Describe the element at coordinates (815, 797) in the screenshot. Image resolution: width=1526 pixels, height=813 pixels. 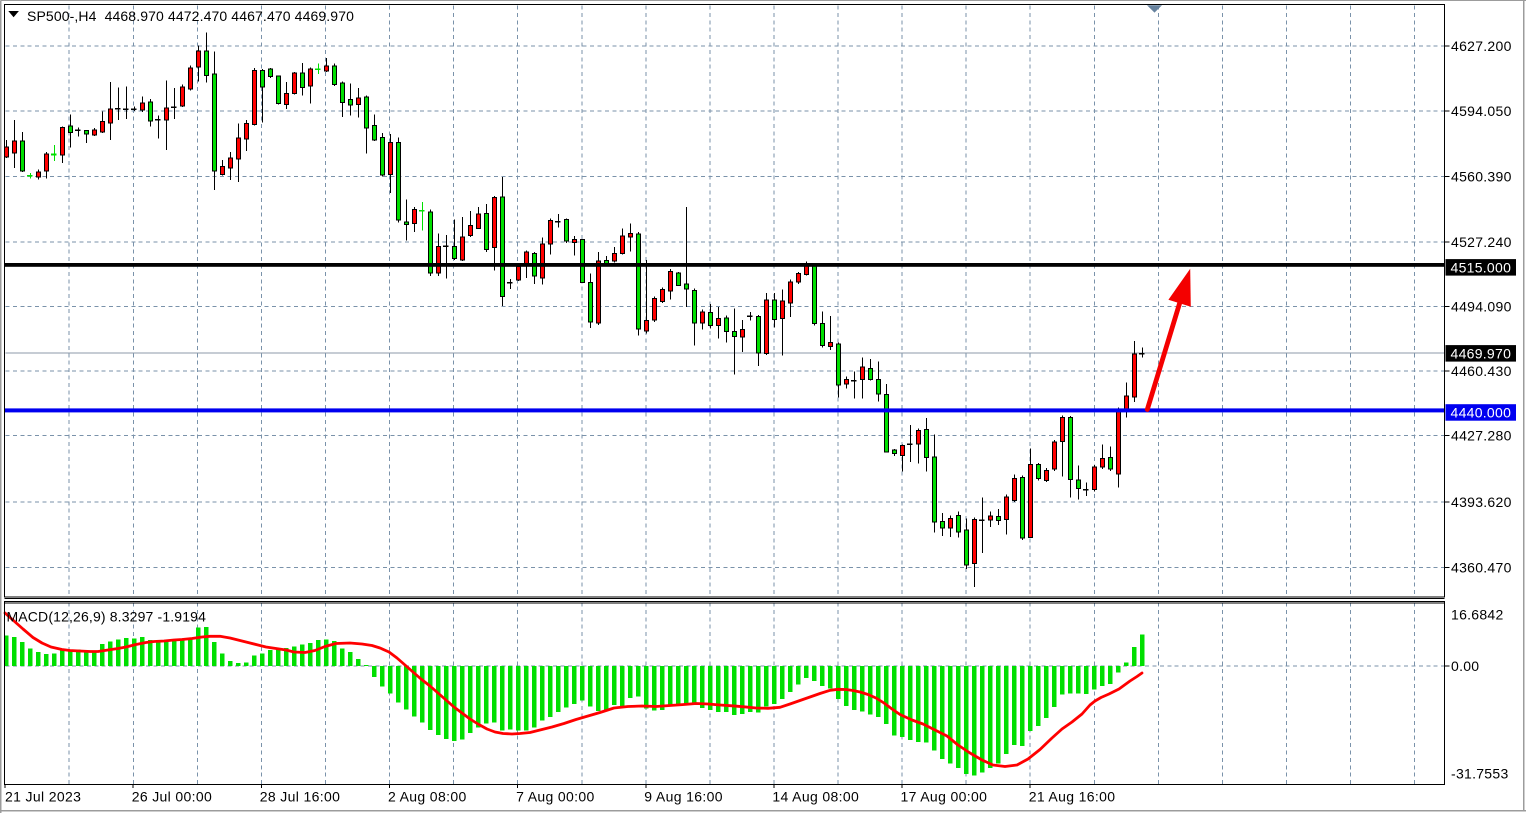
I see `svg-text: 14 Aug 08:00` at that location.